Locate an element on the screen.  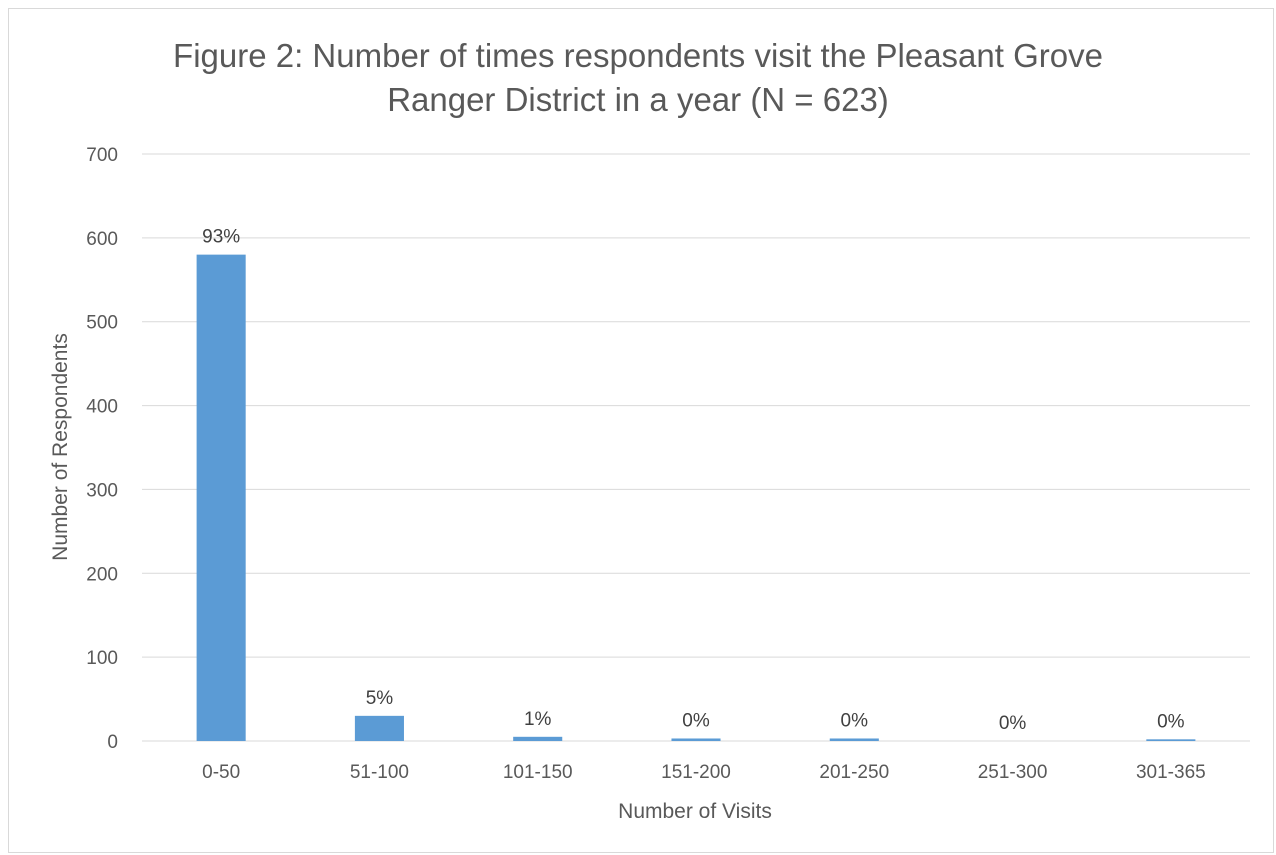
y-tick-label: 0 is located at coordinates (112, 742).